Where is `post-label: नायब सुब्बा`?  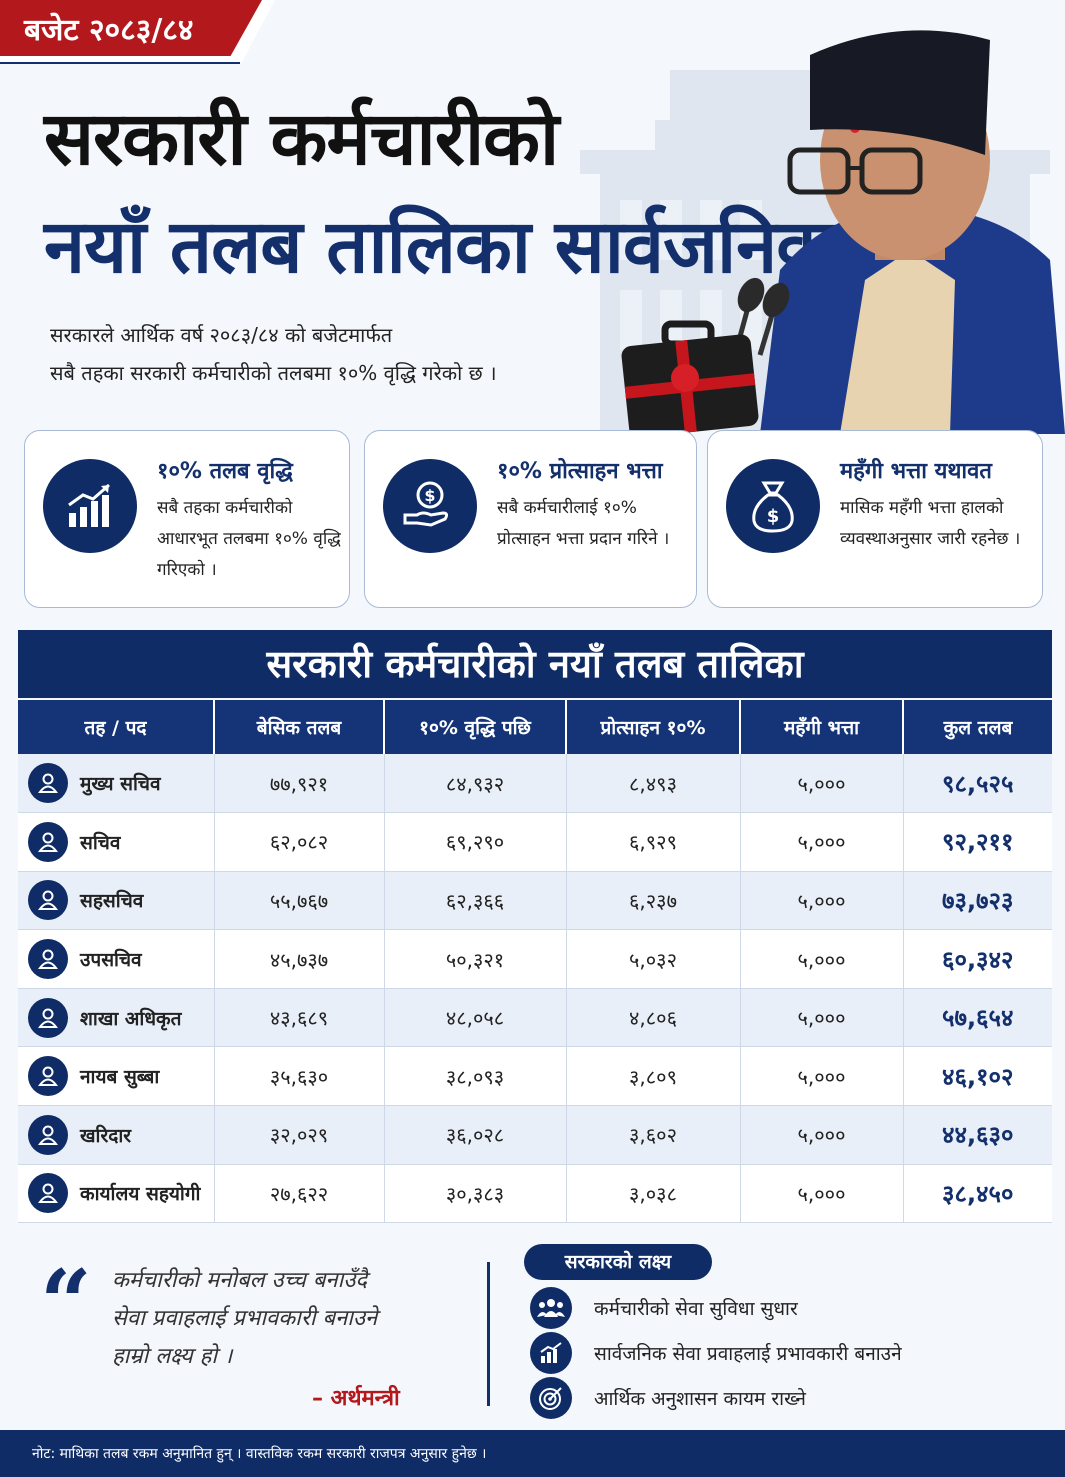
post-label: नायब सुब्बा is located at coordinates (120, 1077).